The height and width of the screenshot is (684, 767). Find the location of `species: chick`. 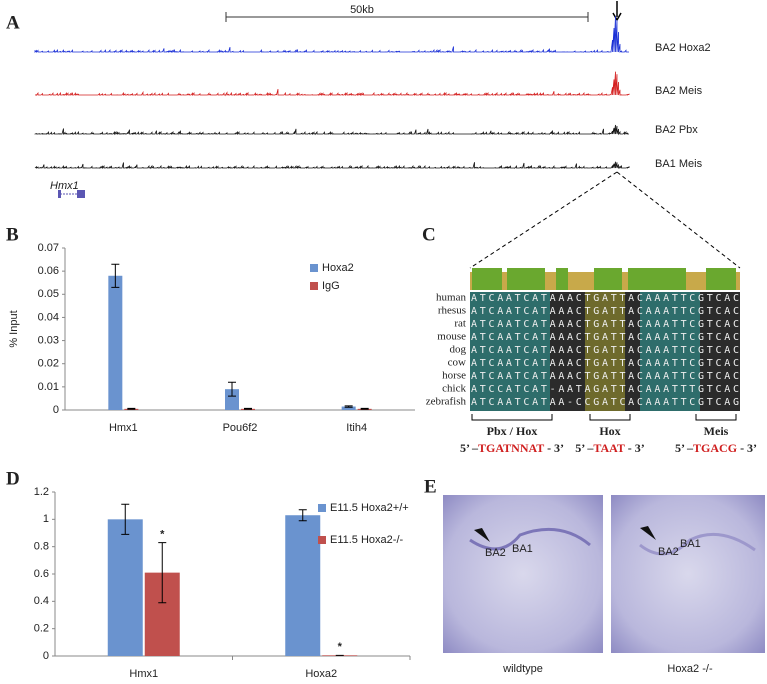

species: chick is located at coordinates (454, 389).